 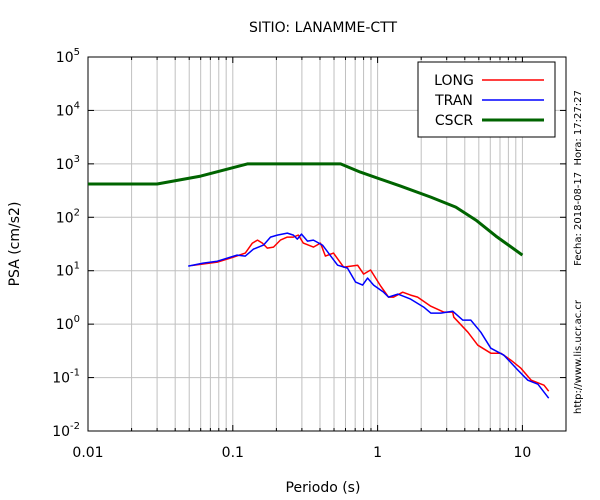 I want to click on x-tick-label: 0.01, so click(x=87, y=453).